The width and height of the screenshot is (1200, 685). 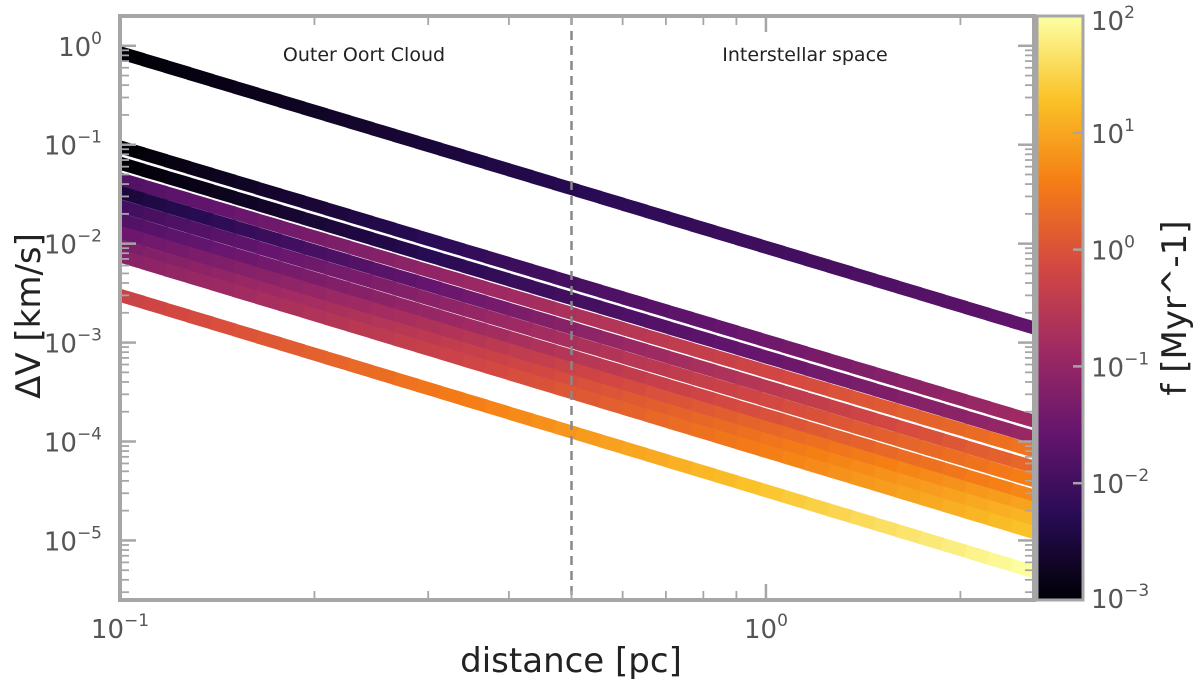 I want to click on y-tick-label: 10⁻³, so click(x=73, y=343).